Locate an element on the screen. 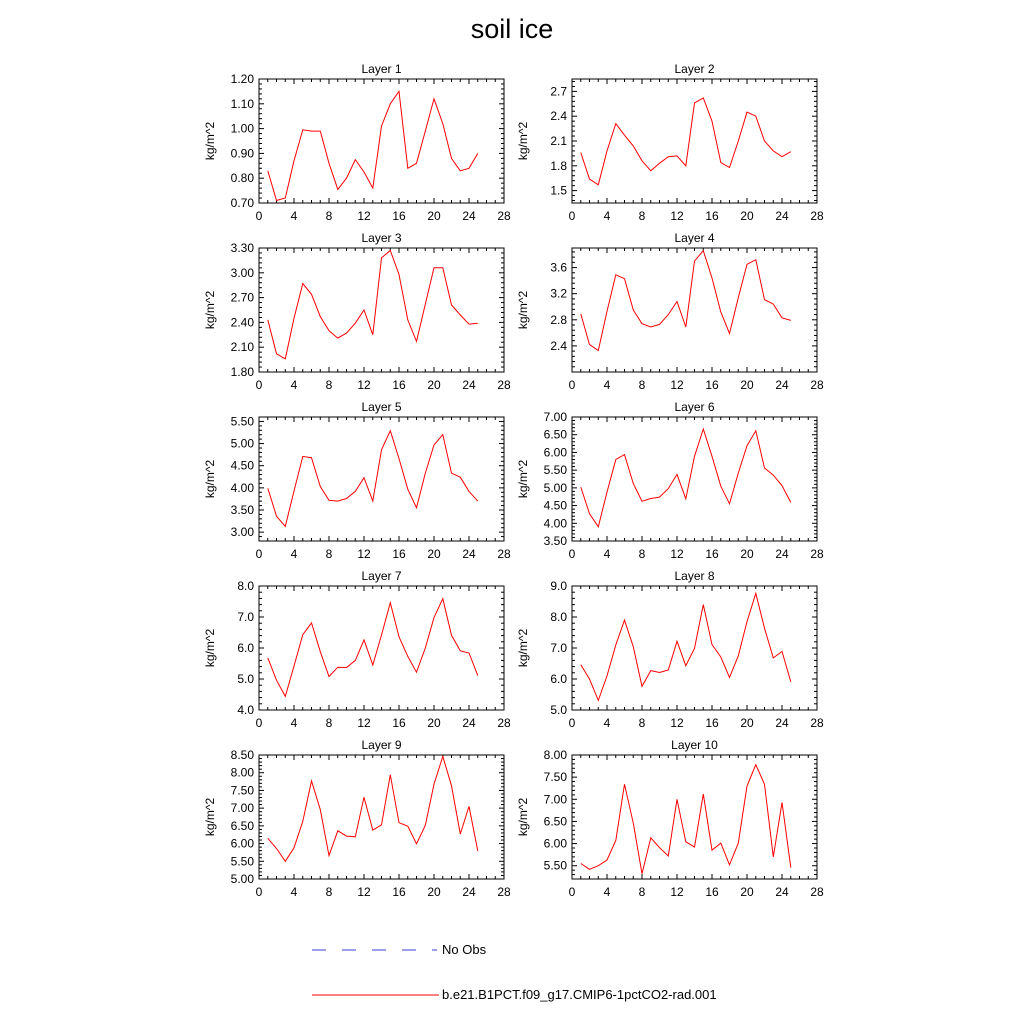 Image resolution: width=1024 pixels, height=1024 pixels. legend-swatch-solid is located at coordinates (375, 995).